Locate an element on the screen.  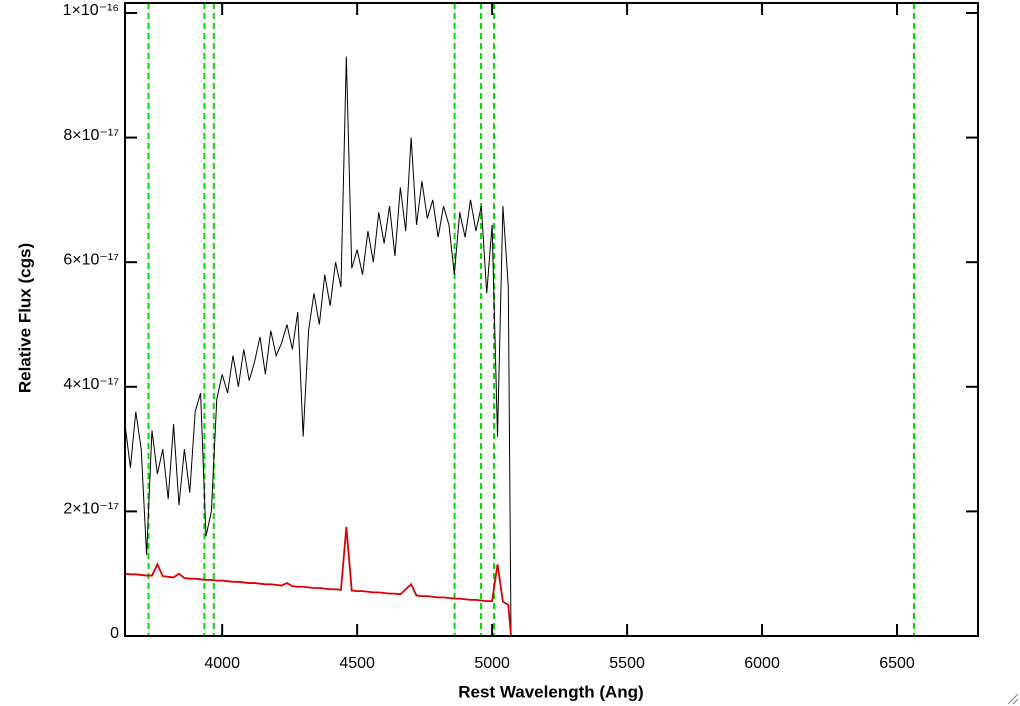
series-line is located at coordinates (551, 581).